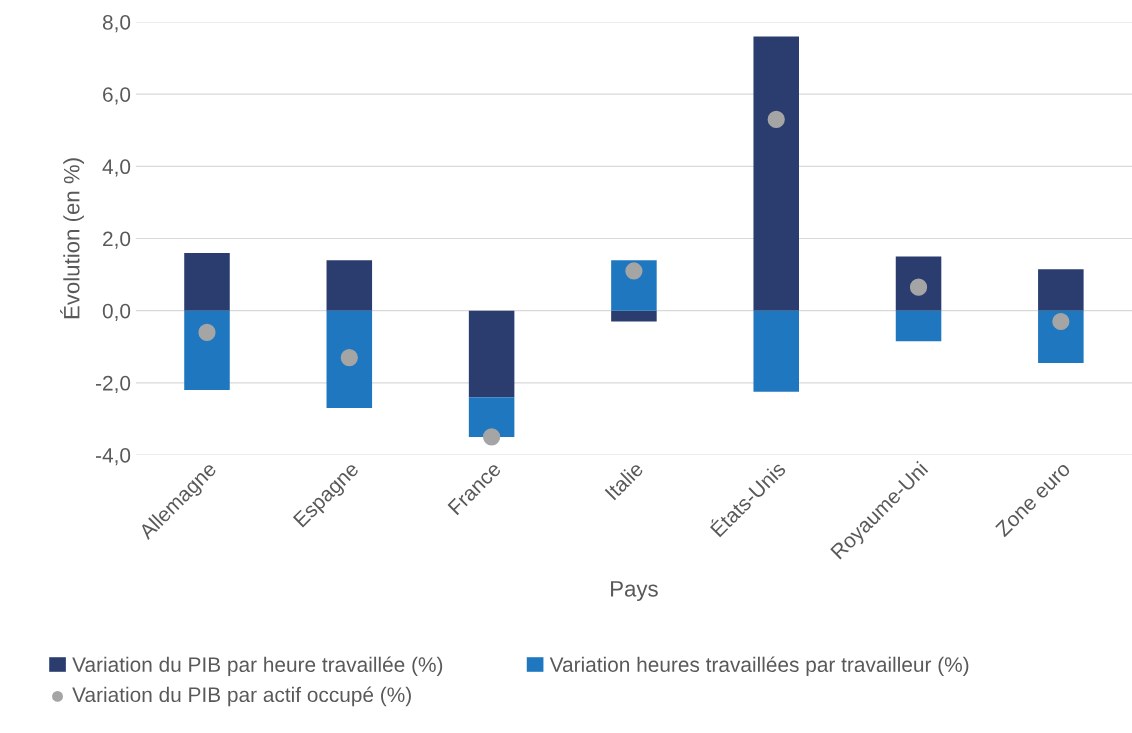 Image resolution: width=1132 pixels, height=733 pixels. I want to click on legend-label: Variation heures travaillées par travailleur (%), so click(759, 666).